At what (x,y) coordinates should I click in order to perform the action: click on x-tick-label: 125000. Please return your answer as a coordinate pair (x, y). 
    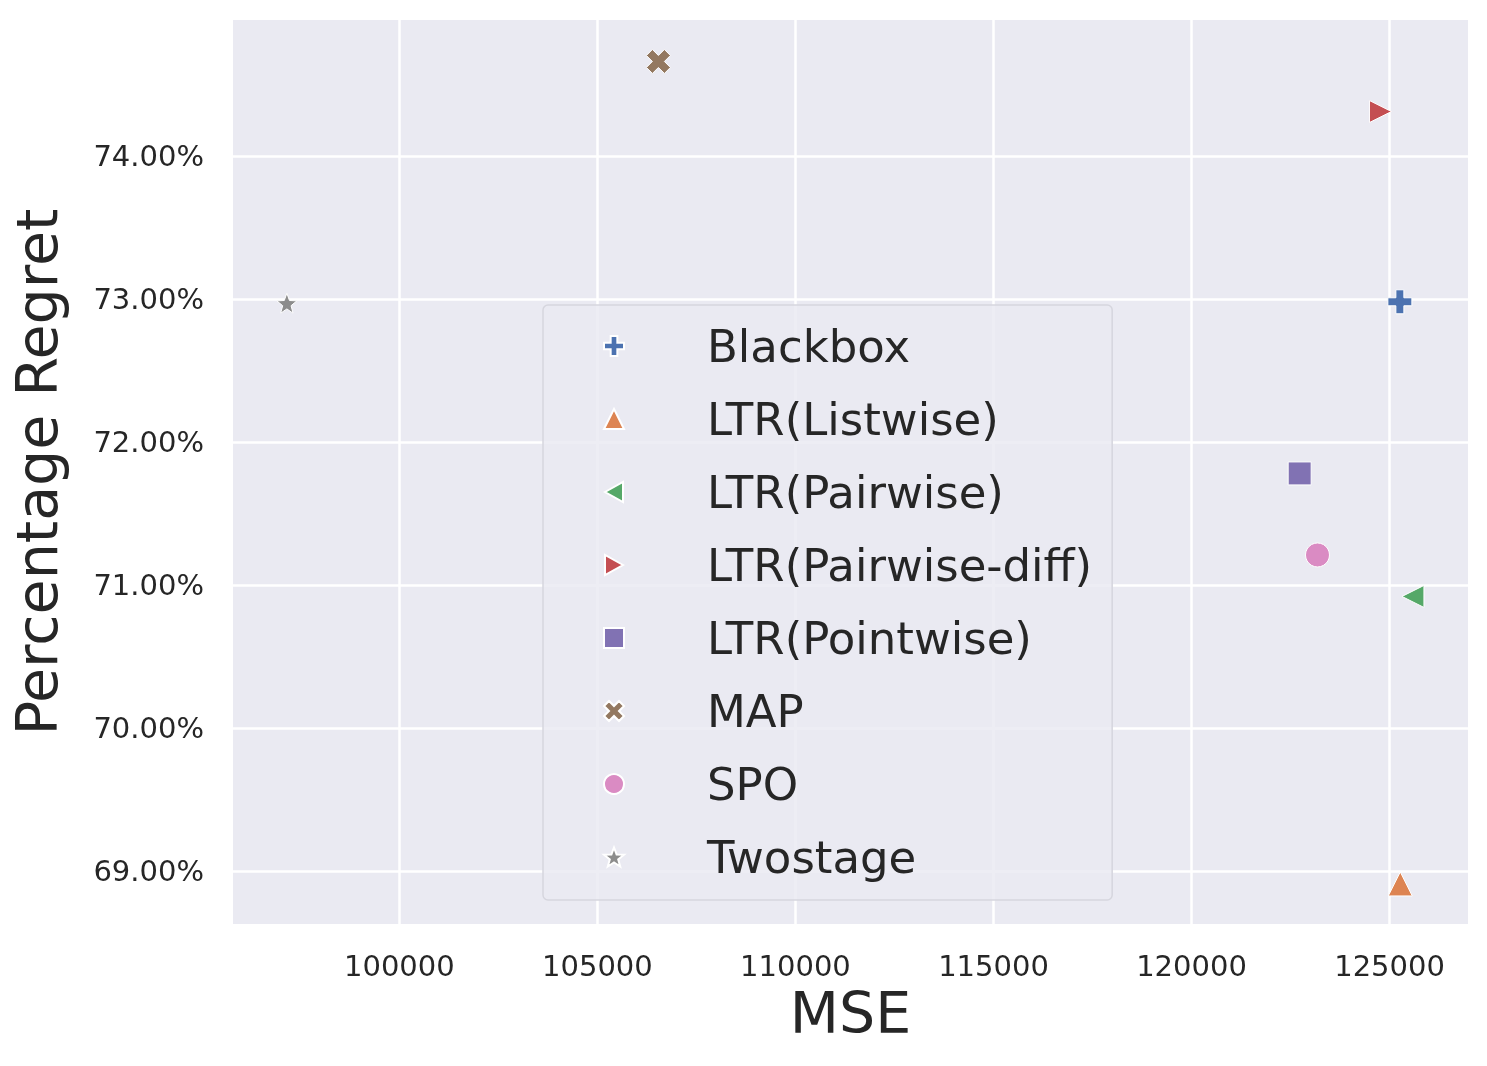
    Looking at the image, I should click on (1389, 965).